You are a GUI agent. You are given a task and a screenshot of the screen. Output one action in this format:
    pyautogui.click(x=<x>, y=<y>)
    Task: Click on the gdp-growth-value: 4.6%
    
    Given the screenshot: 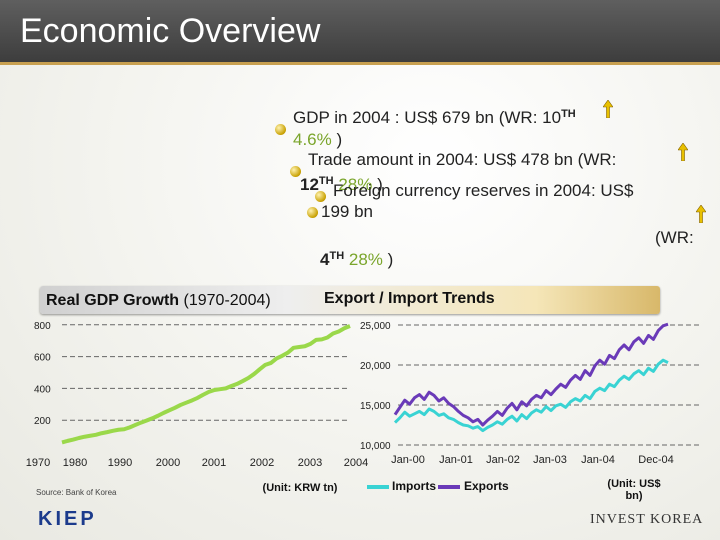 What is the action you would take?
    pyautogui.click(x=312, y=139)
    